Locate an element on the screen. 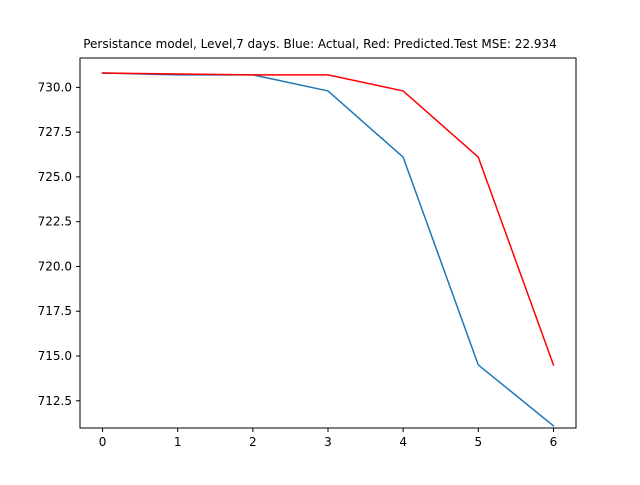 The width and height of the screenshot is (640, 485). x-tick-label: 6 is located at coordinates (554, 442).